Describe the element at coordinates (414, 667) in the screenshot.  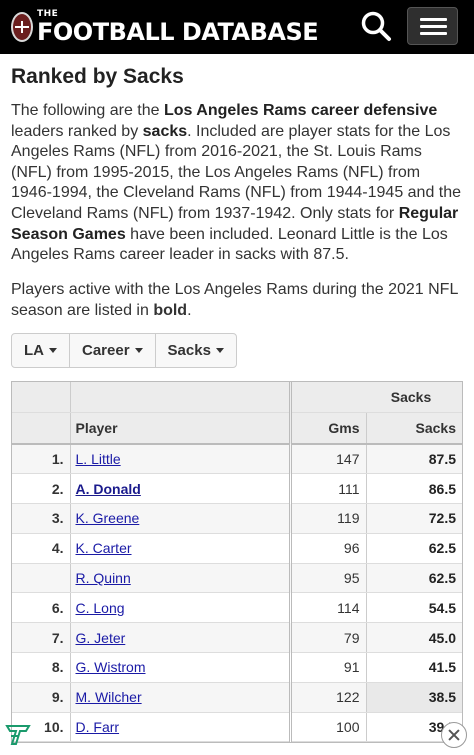
I see `sacks-cell: 41.5` at that location.